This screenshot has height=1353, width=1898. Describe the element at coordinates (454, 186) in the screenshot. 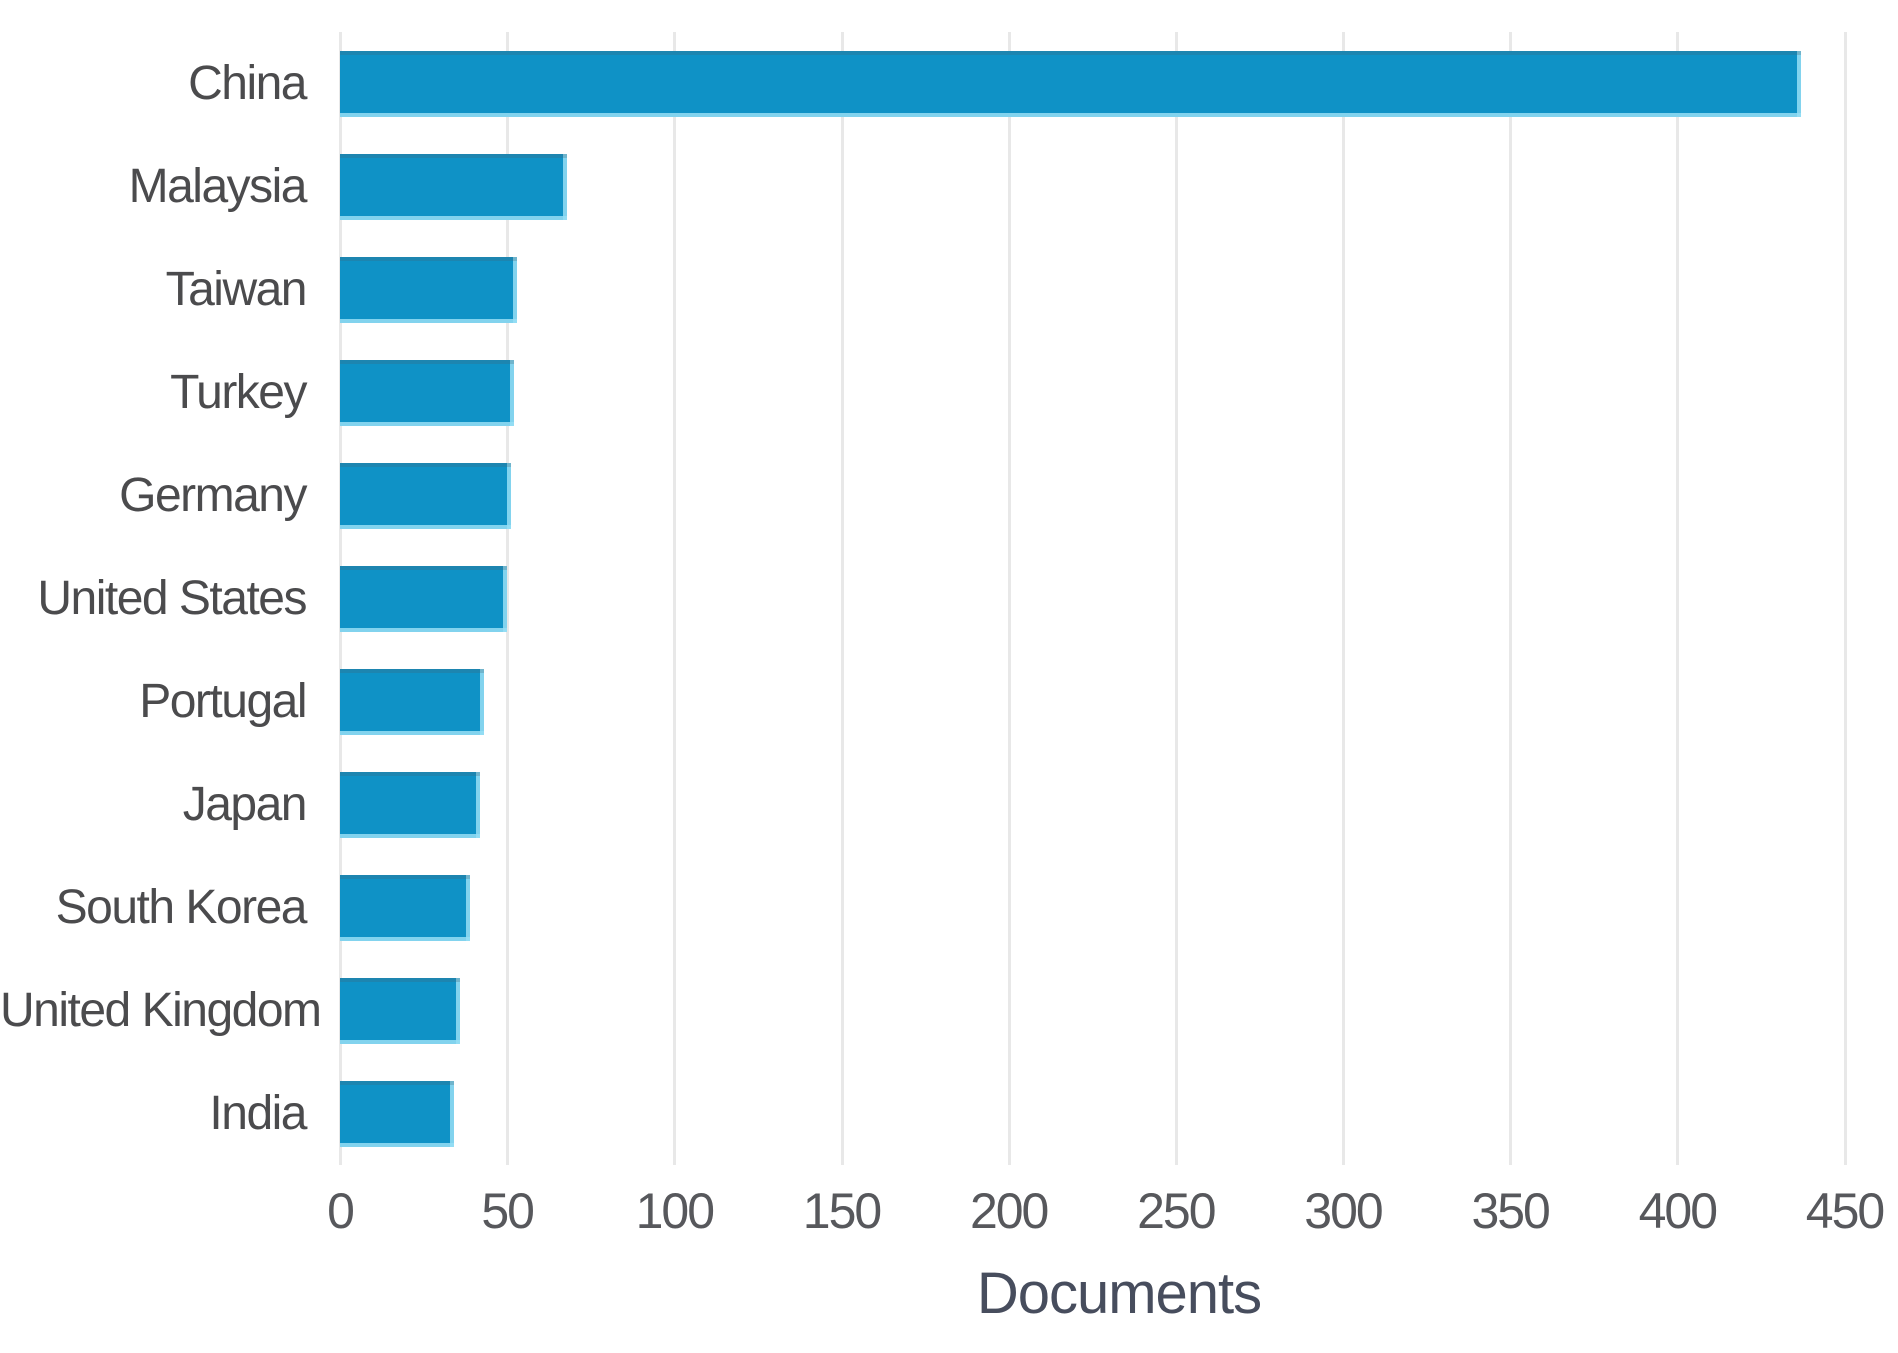

I see `bar-malaysia` at that location.